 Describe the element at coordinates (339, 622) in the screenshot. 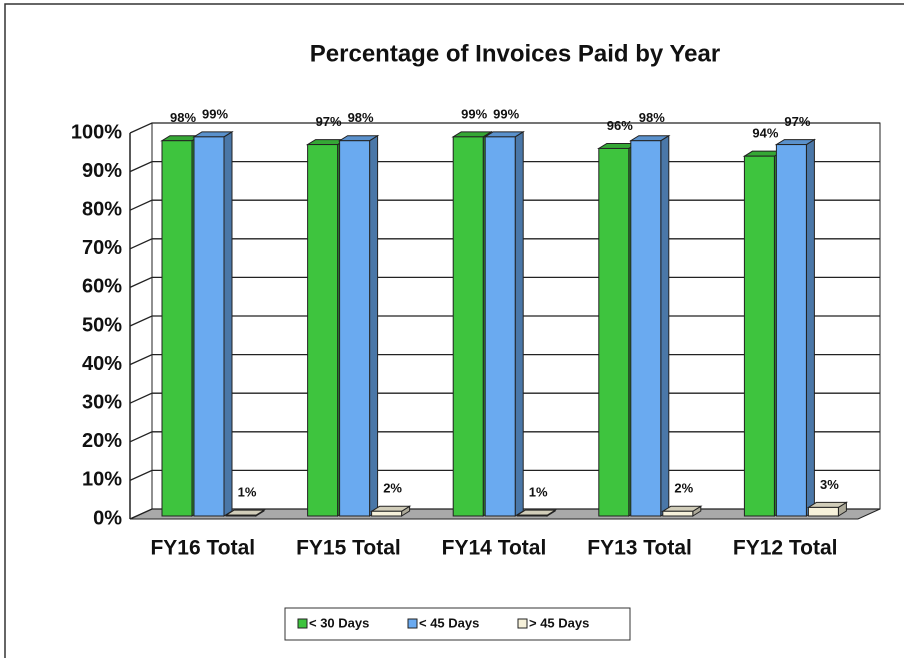

I see `legend-label: < 30 Days` at that location.